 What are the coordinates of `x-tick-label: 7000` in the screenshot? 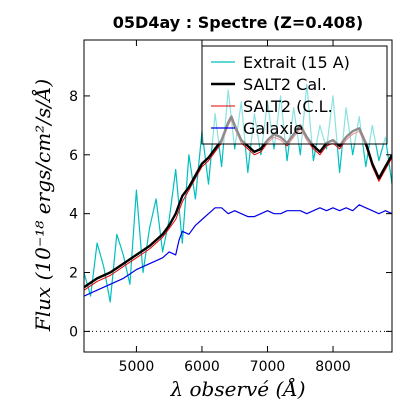 It's located at (268, 367).